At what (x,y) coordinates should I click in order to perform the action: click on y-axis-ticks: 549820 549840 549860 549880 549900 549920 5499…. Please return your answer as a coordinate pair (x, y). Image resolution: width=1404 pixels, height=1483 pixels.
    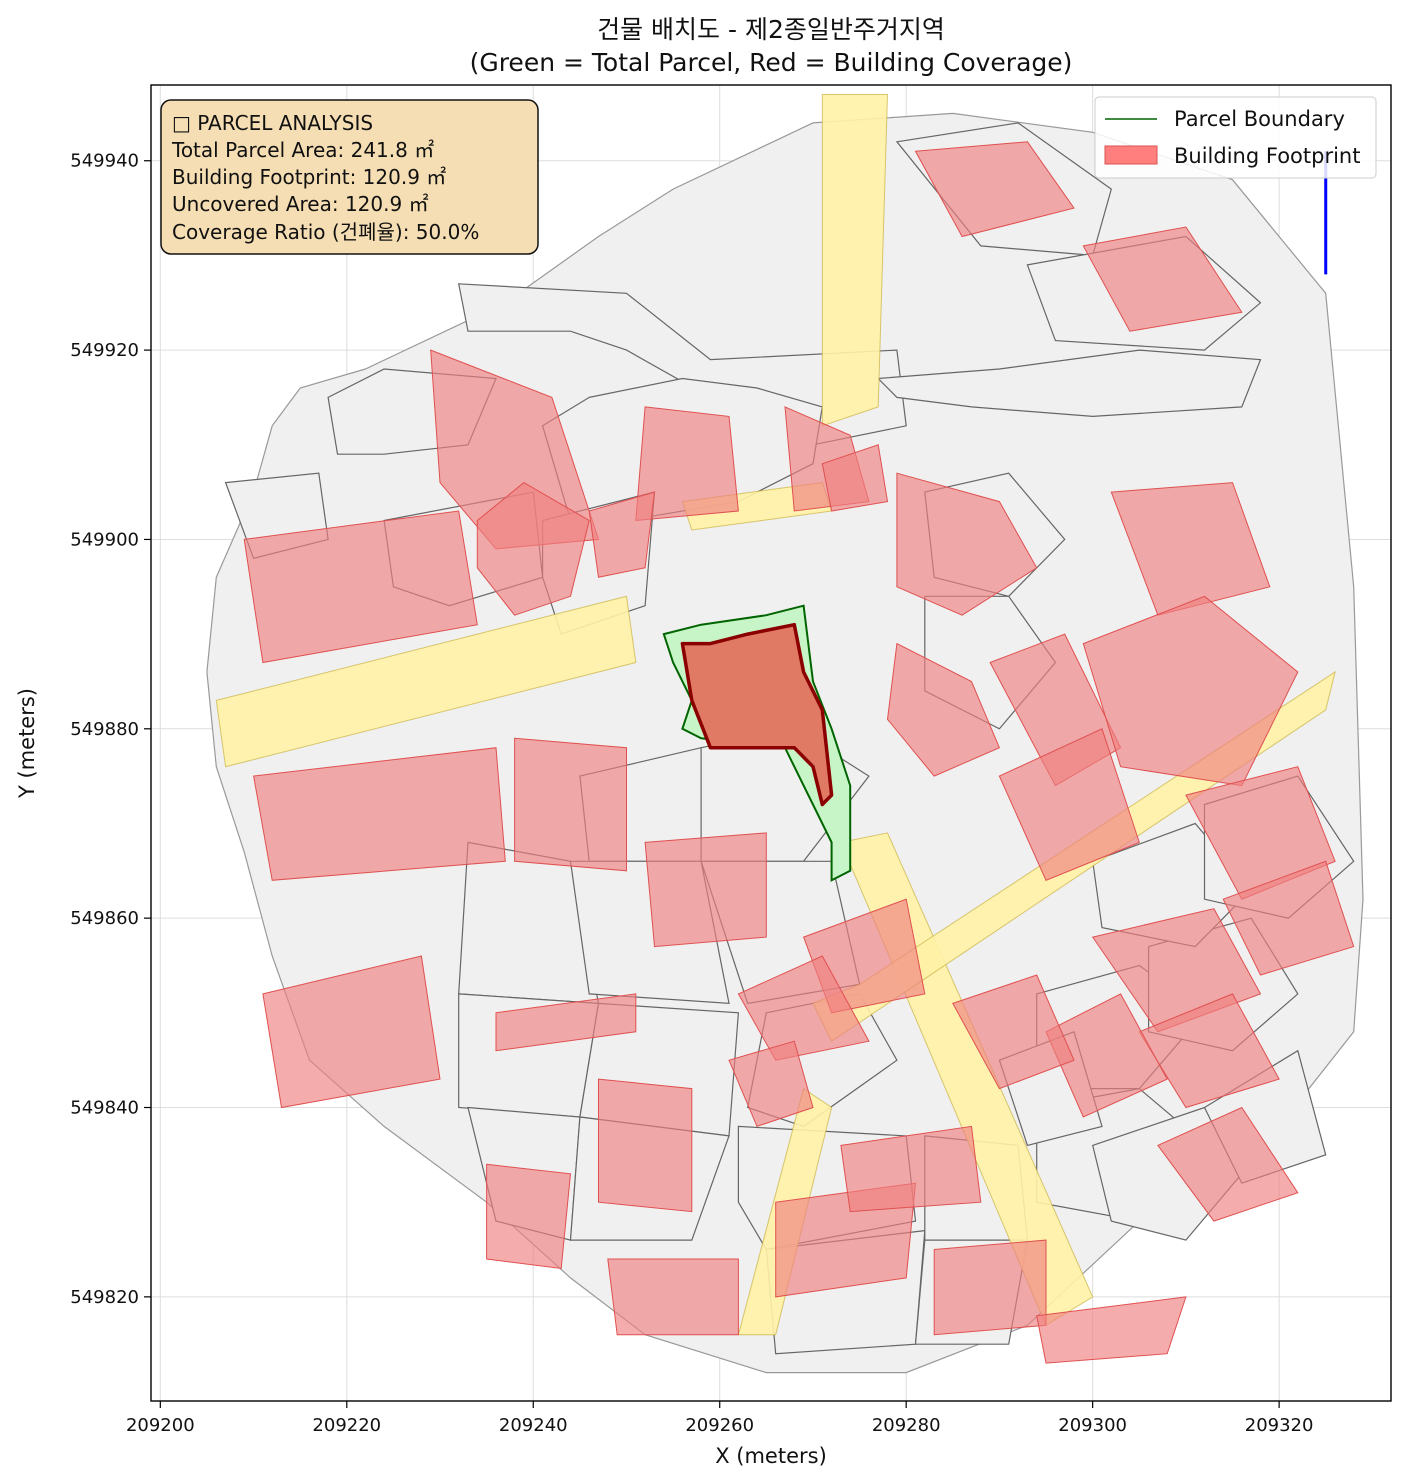
    Looking at the image, I should click on (110, 729).